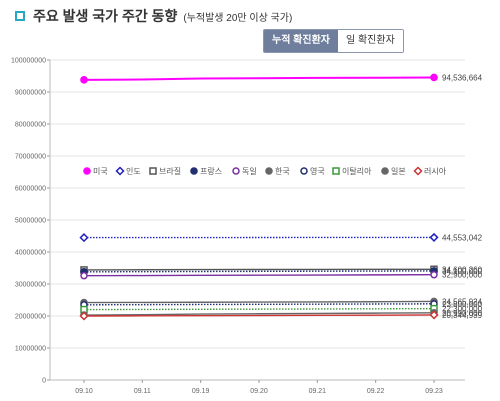  What do you see at coordinates (370, 41) in the screenshot?
I see `daily-cases-tab: 일 확진환자` at bounding box center [370, 41].